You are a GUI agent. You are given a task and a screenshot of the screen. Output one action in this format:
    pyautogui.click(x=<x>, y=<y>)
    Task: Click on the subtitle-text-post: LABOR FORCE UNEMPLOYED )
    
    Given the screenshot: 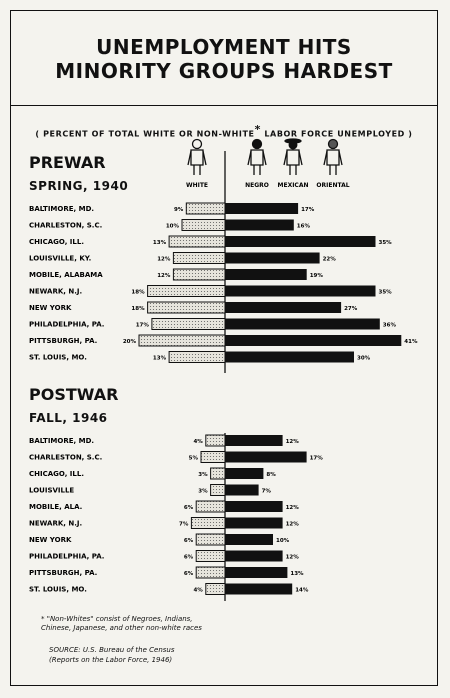 What is the action you would take?
    pyautogui.click(x=338, y=134)
    